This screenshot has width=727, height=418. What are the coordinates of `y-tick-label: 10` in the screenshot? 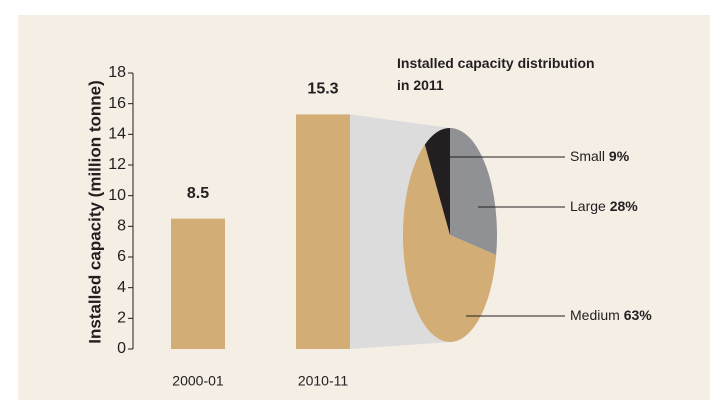 It's located at (117, 195).